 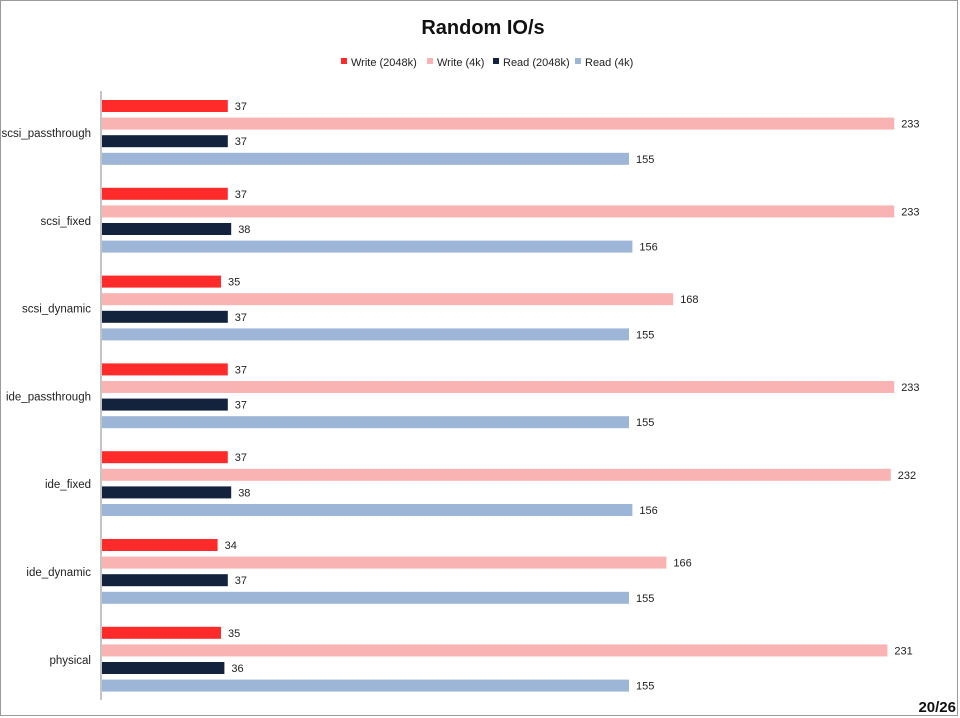 I want to click on bar-ide-dynamic-write-2048k, so click(x=160, y=545).